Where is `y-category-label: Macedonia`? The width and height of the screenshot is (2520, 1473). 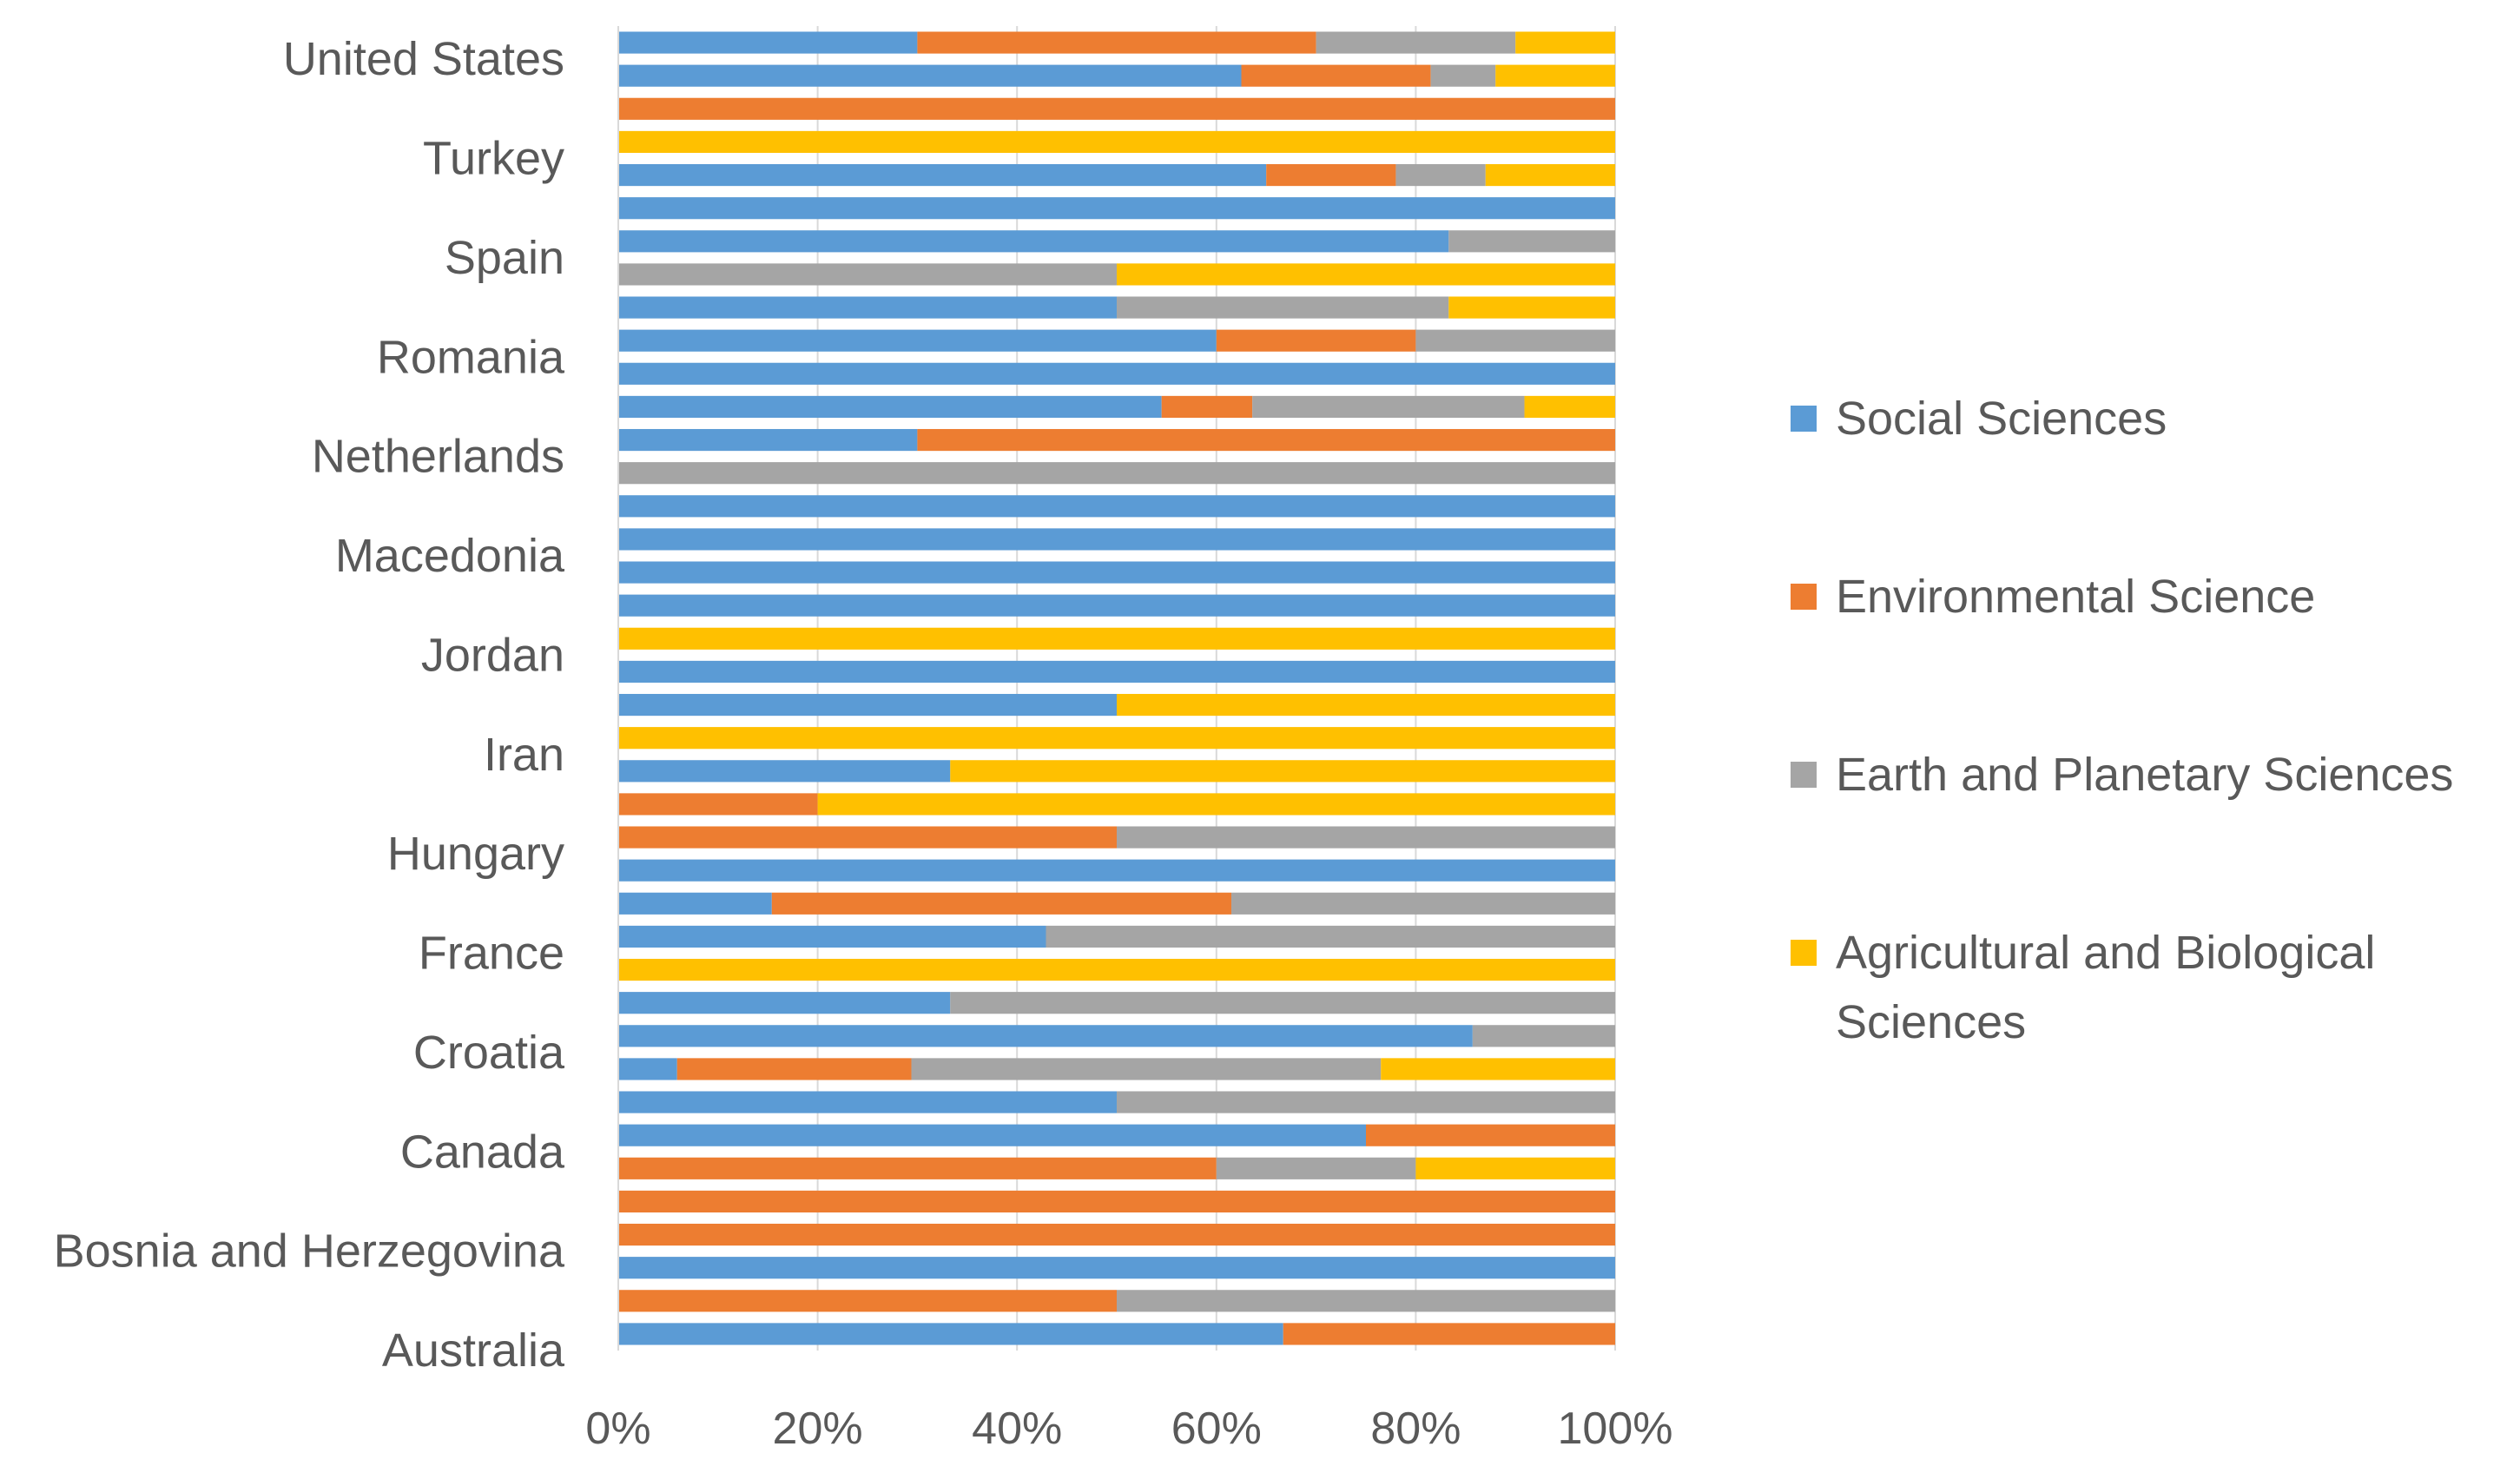 y-category-label: Macedonia is located at coordinates (450, 556).